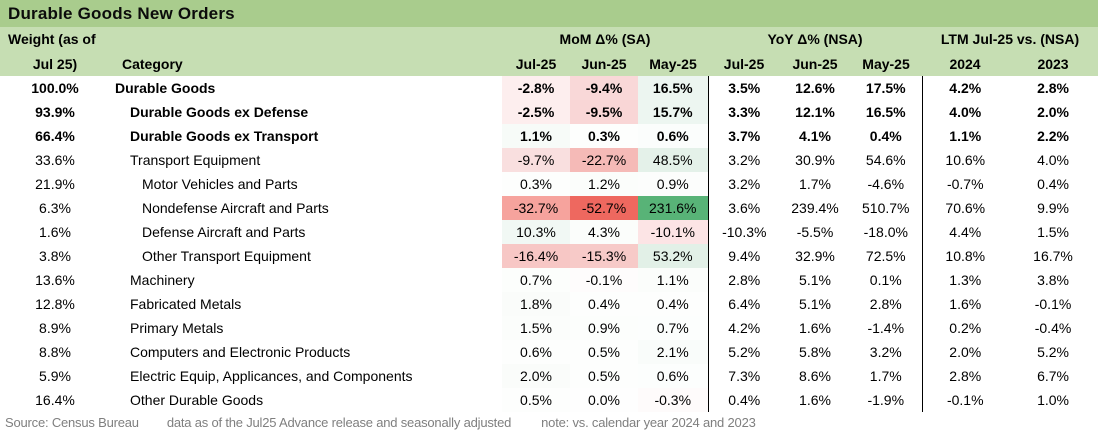 This screenshot has height=433, width=1101. What do you see at coordinates (536, 280) in the screenshot?
I see `mom-cell: 0.7%` at bounding box center [536, 280].